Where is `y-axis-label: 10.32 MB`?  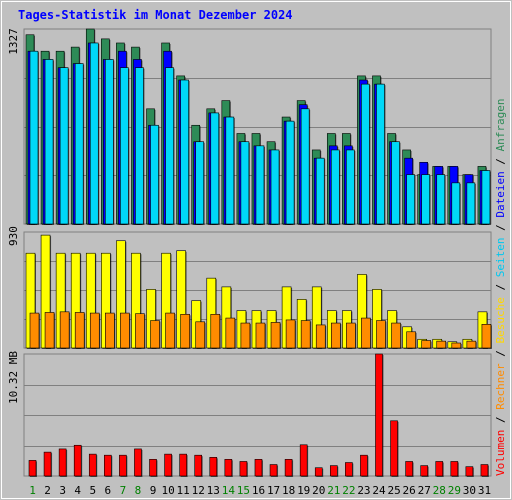
y-axis-label: 10.32 MB is located at coordinates (13, 377).